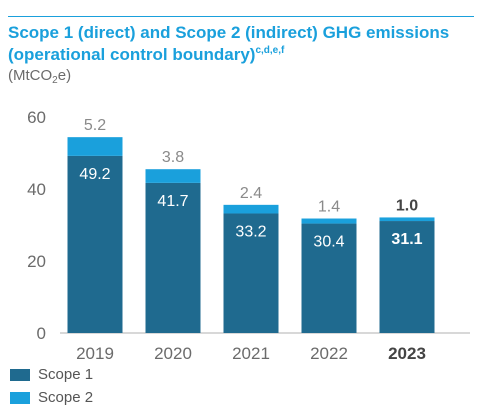 This screenshot has height=416, width=488. Describe the element at coordinates (66, 374) in the screenshot. I see `legend-label-scope1: Scope 1` at that location.